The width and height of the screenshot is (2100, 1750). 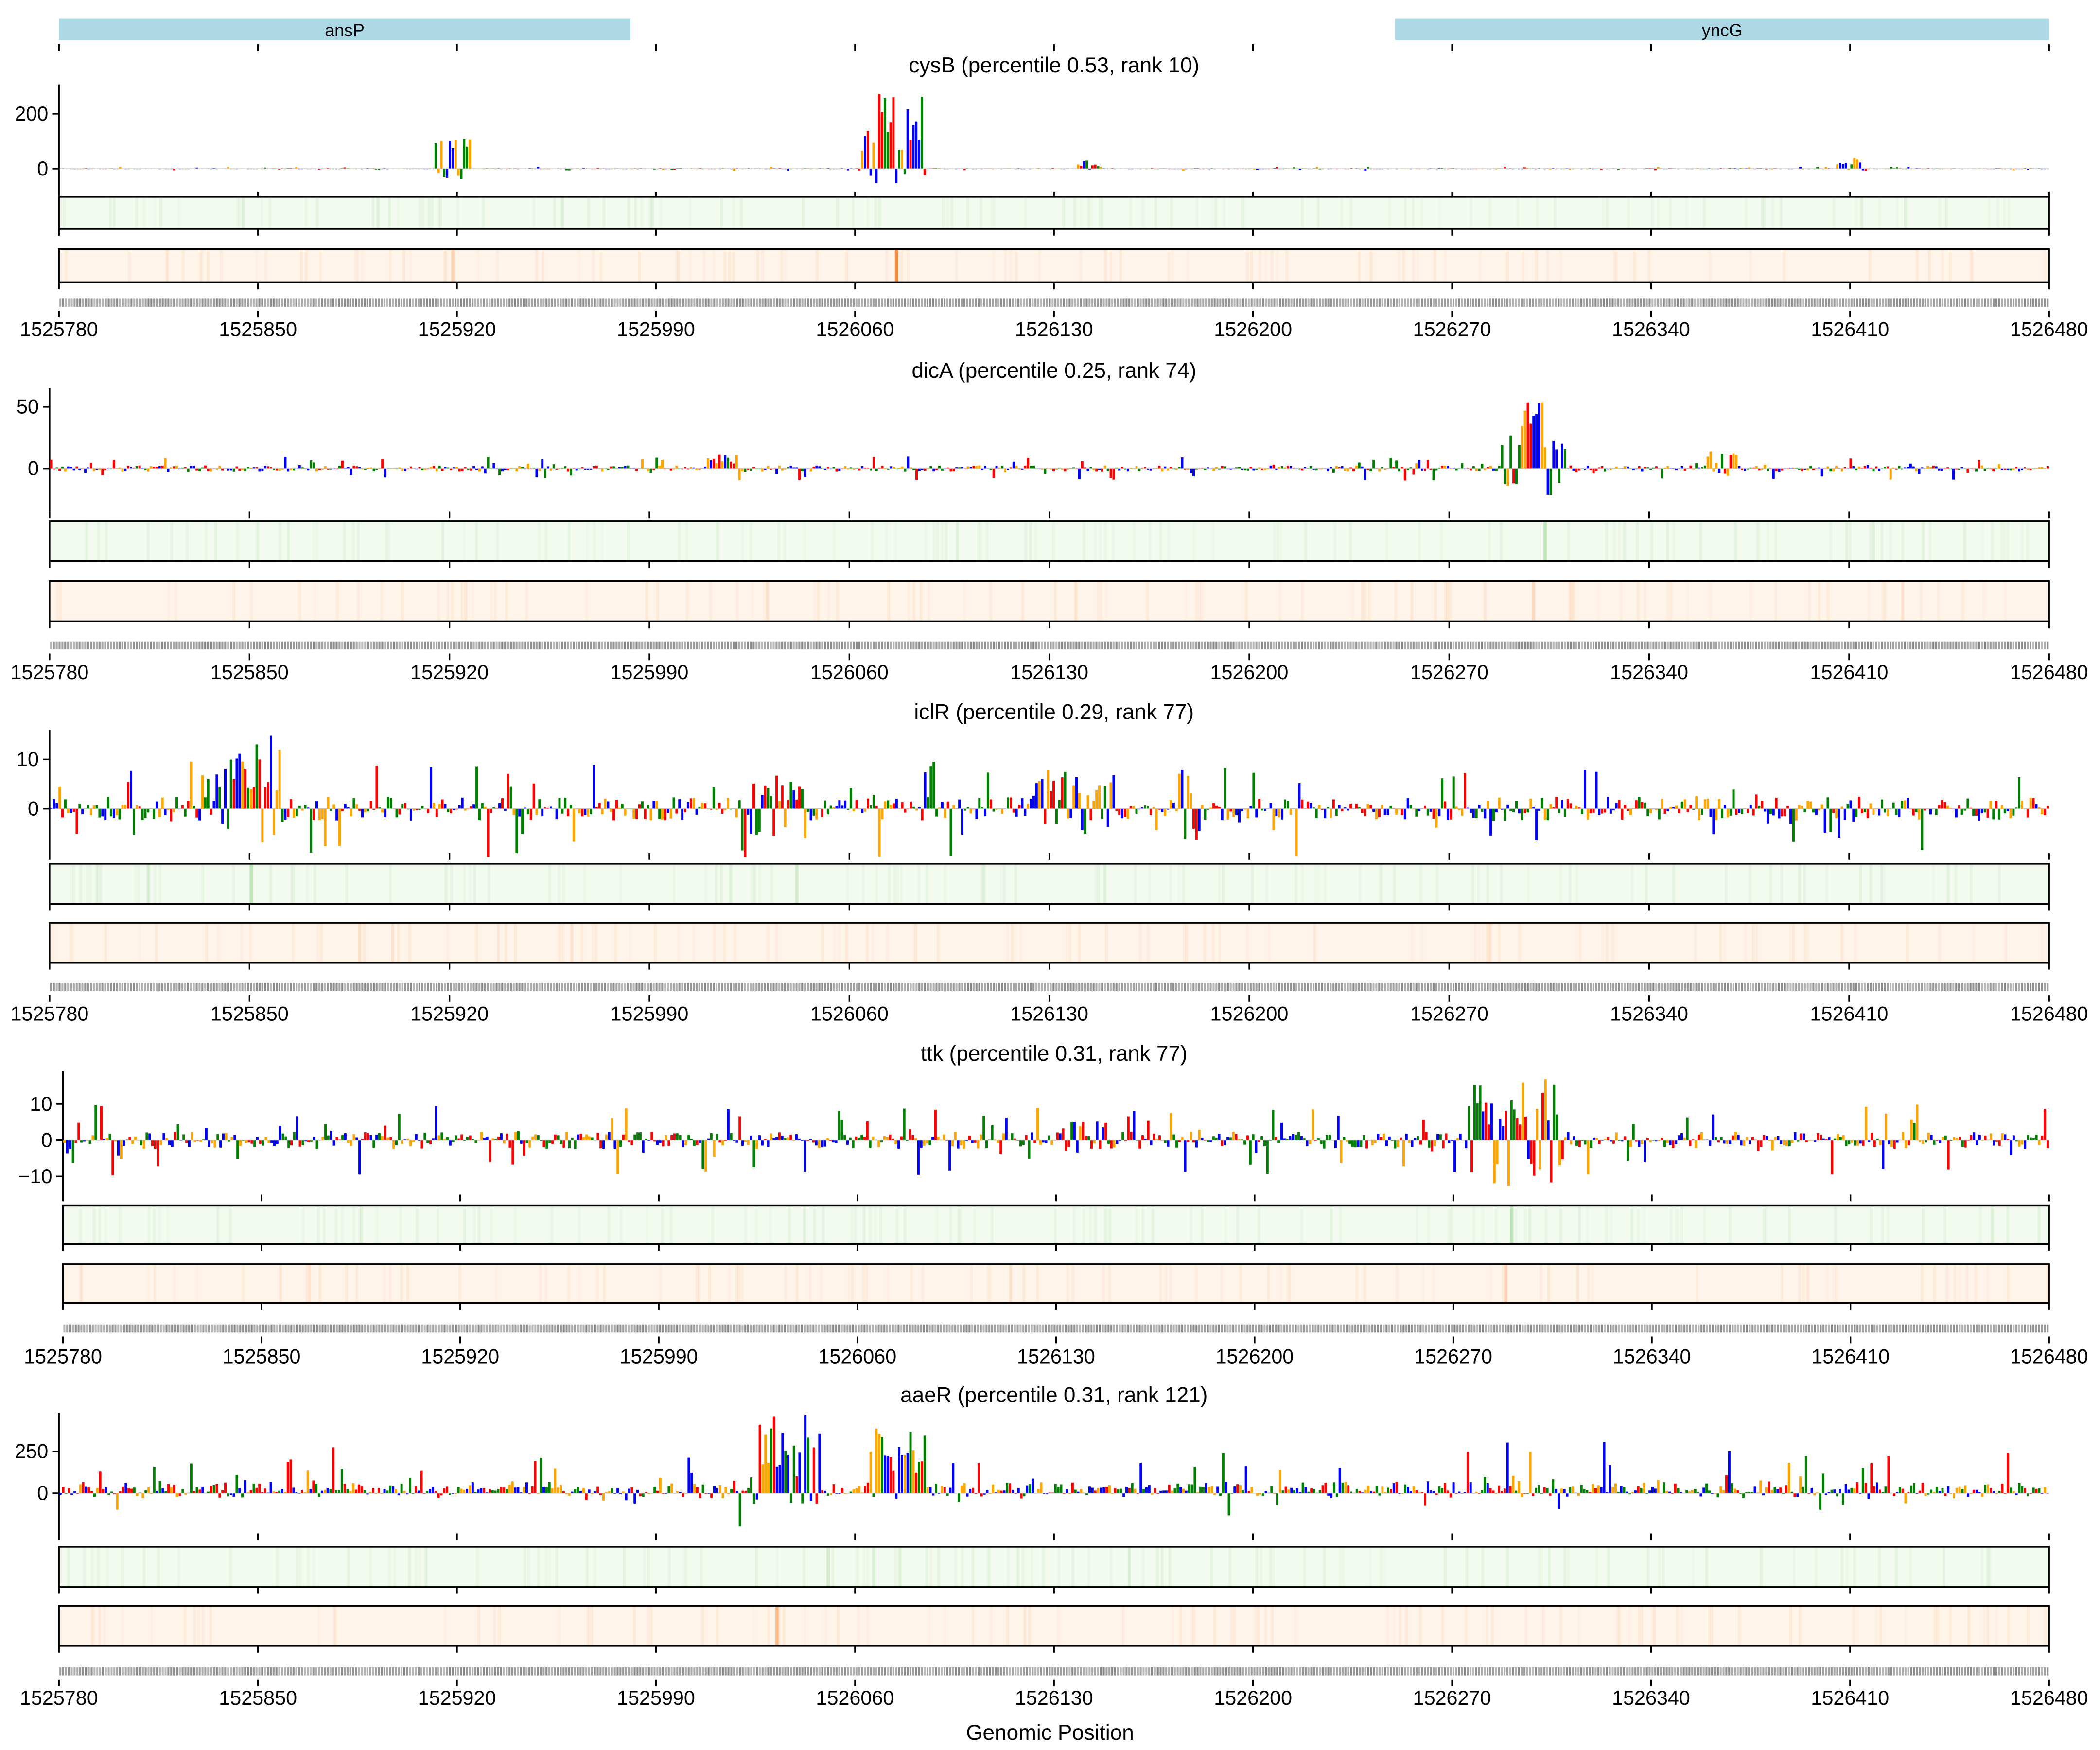 I want to click on prediction-heatmap-bg, so click(x=1049, y=943).